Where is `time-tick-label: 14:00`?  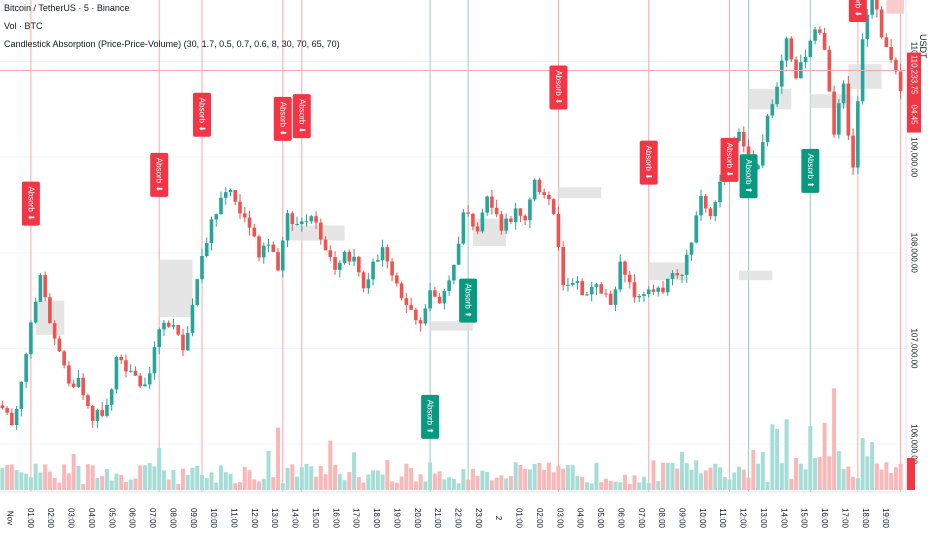 time-tick-label: 14:00 is located at coordinates (783, 518).